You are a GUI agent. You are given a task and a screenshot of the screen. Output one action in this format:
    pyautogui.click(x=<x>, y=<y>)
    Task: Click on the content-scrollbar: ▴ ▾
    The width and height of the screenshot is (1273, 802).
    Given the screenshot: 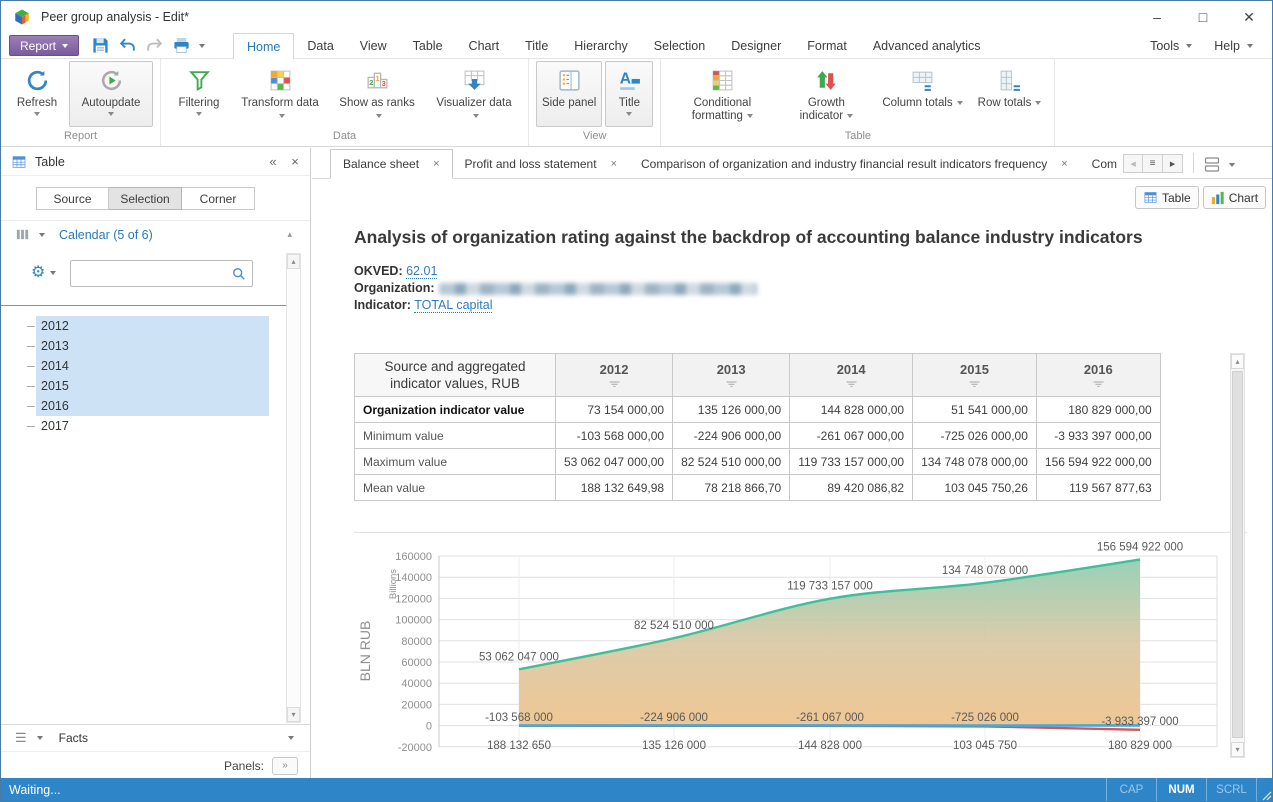 What is the action you would take?
    pyautogui.click(x=1237, y=555)
    